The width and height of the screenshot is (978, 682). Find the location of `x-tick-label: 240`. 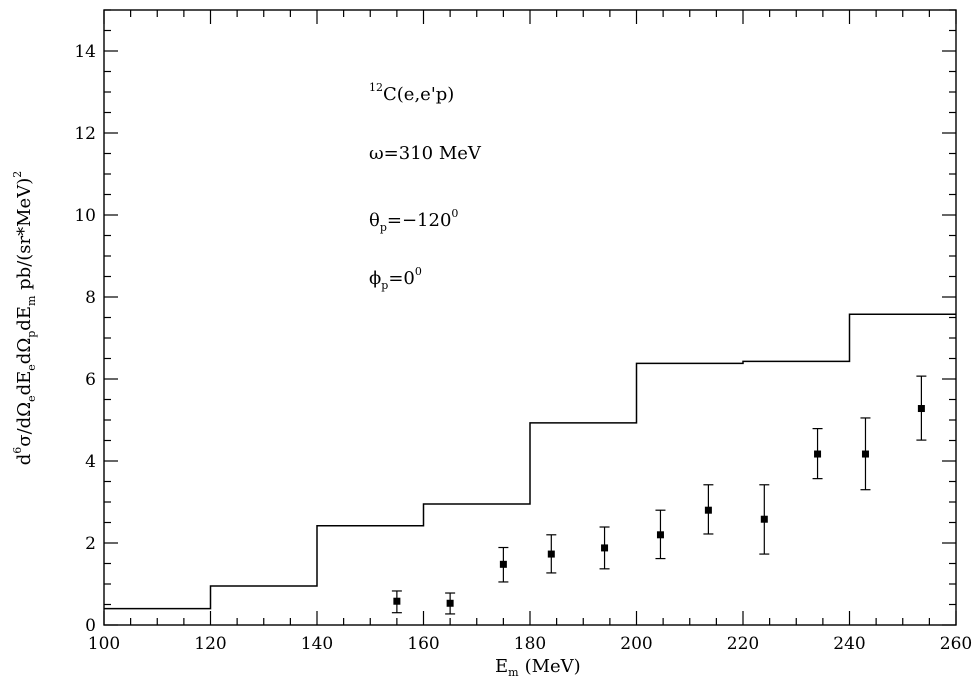

x-tick-label: 240 is located at coordinates (849, 644).